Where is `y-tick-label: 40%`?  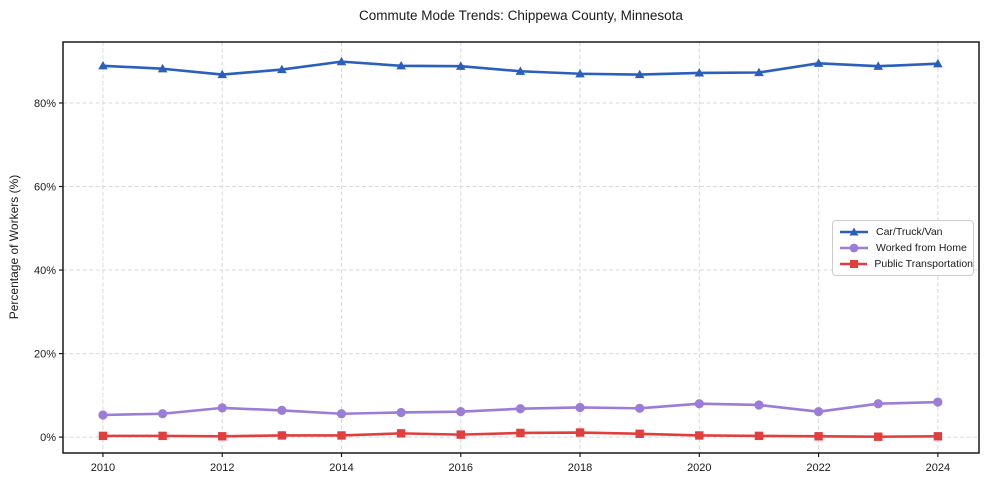 y-tick-label: 40% is located at coordinates (45, 271).